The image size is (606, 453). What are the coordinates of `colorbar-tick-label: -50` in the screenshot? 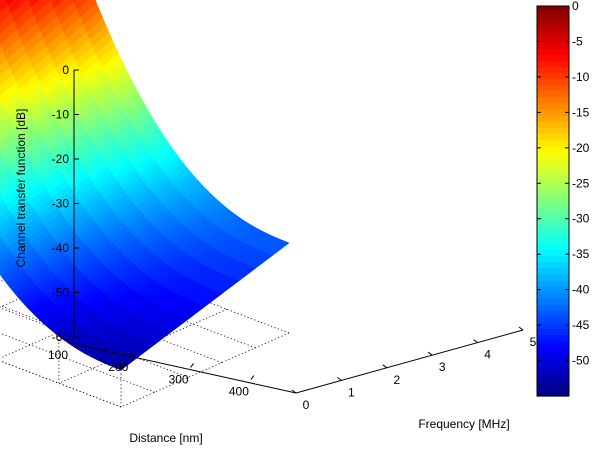 It's located at (581, 361).